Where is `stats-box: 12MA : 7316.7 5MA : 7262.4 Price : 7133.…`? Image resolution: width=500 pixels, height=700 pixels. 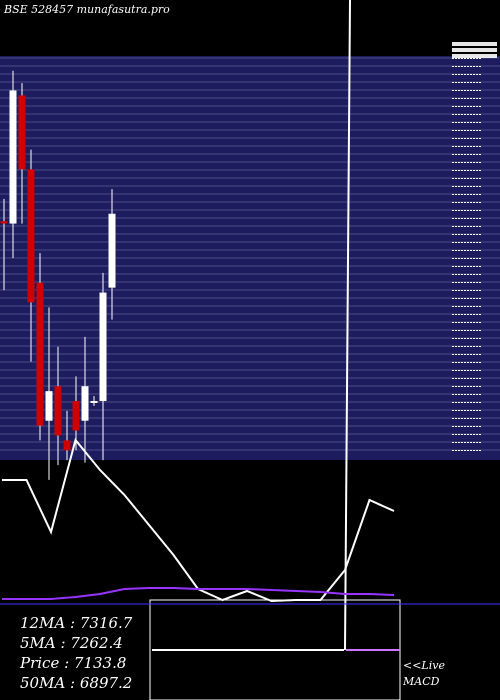
stats-box: 12MA : 7316.7 5MA : 7262.4 Price : 7133.… is located at coordinates (76, 653).